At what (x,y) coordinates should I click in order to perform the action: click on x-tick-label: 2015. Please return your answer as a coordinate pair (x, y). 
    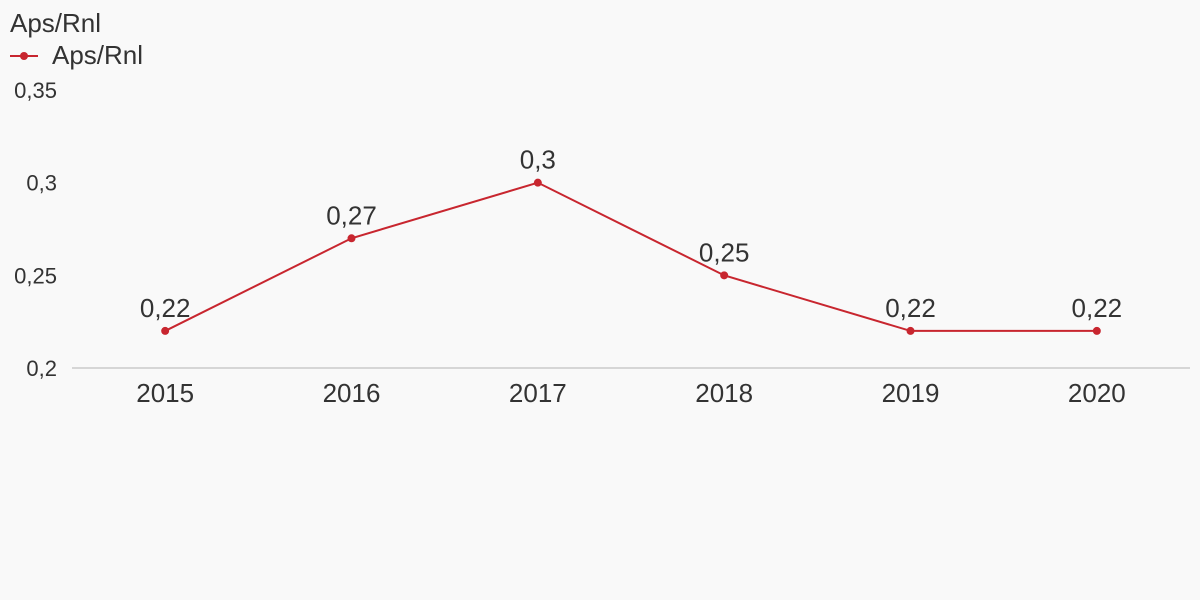
    Looking at the image, I should click on (165, 393).